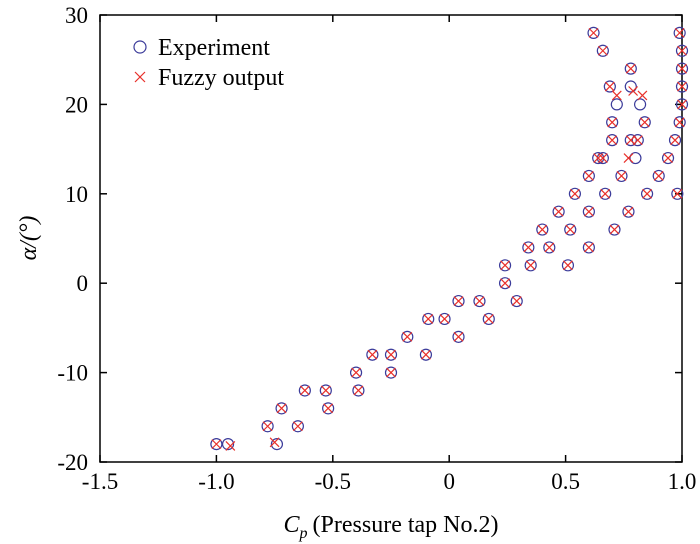 The height and width of the screenshot is (544, 700). What do you see at coordinates (214, 48) in the screenshot?
I see `legend-experiment-label: Experiment` at bounding box center [214, 48].